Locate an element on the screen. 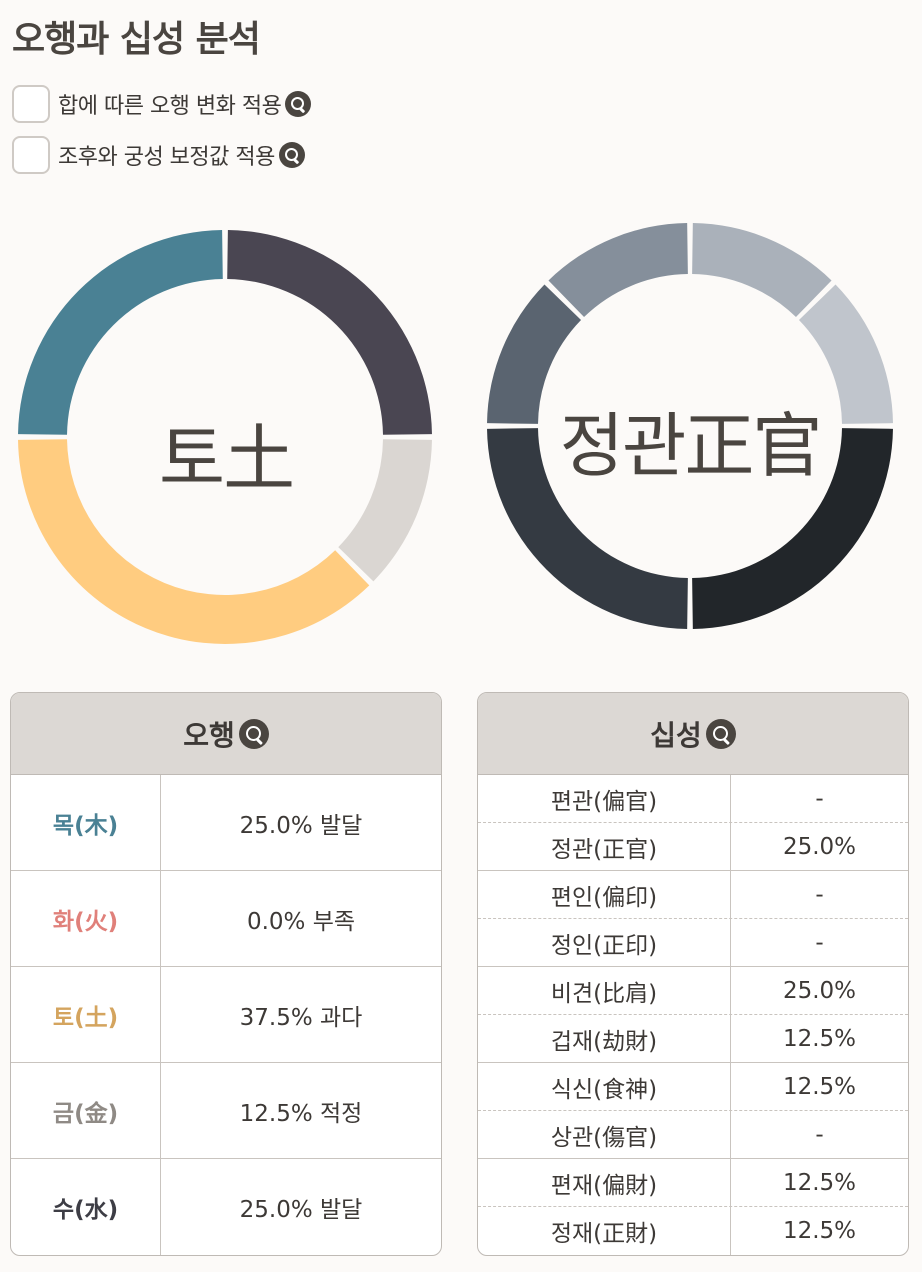  table-row: 화(火) 0.0% 부족 is located at coordinates (226, 919).